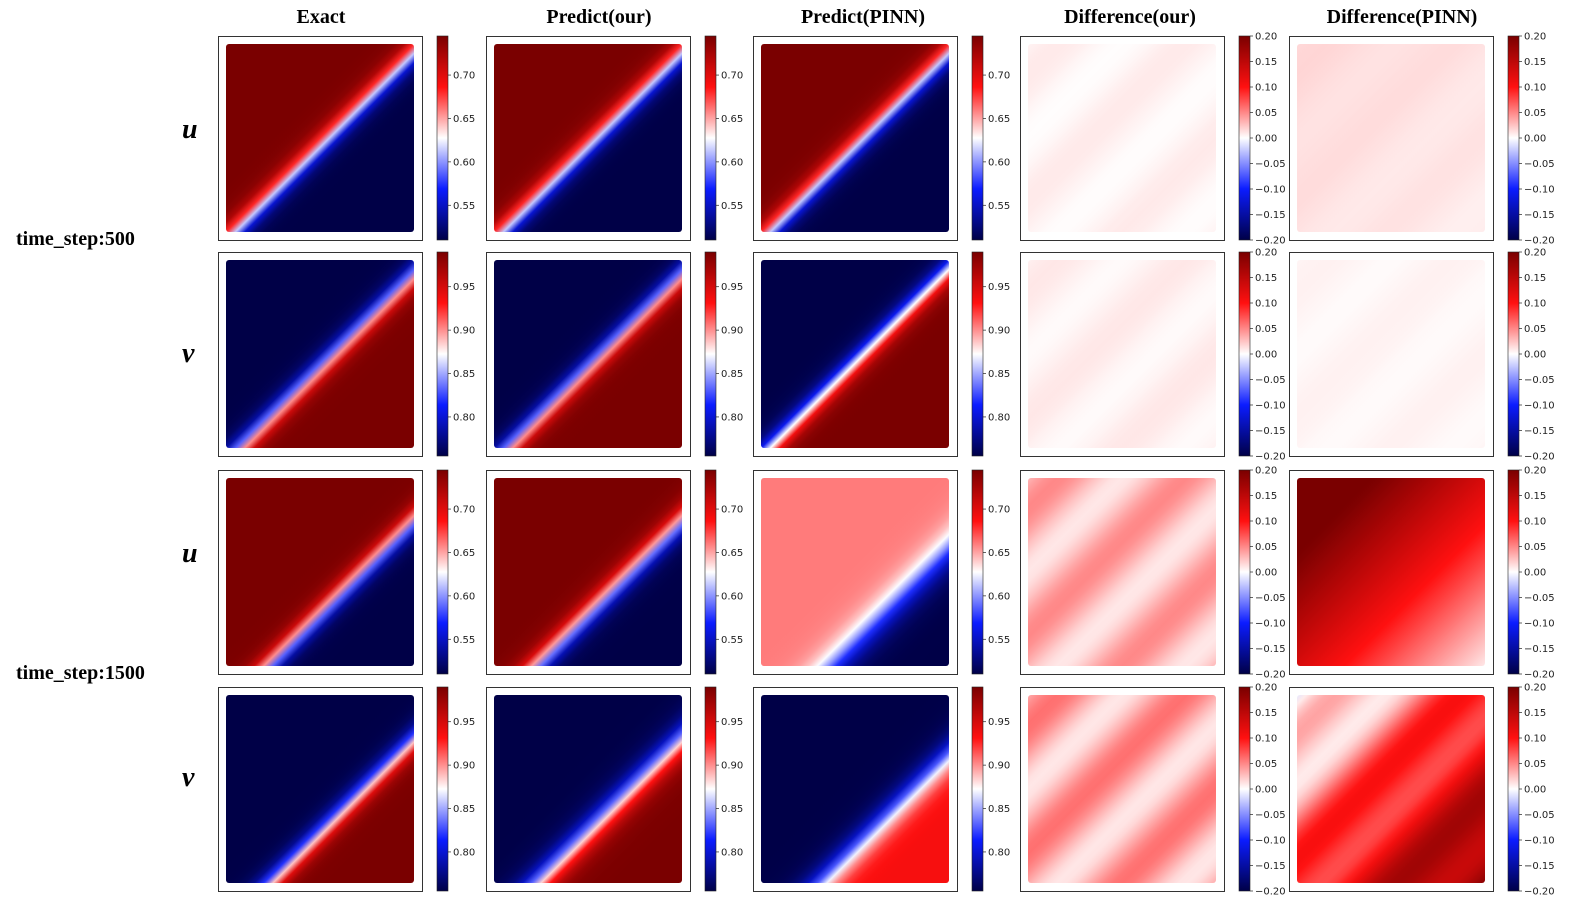 Image resolution: width=1579 pixels, height=921 pixels. What do you see at coordinates (855, 789) in the screenshot?
I see `heatmap-r3c2` at bounding box center [855, 789].